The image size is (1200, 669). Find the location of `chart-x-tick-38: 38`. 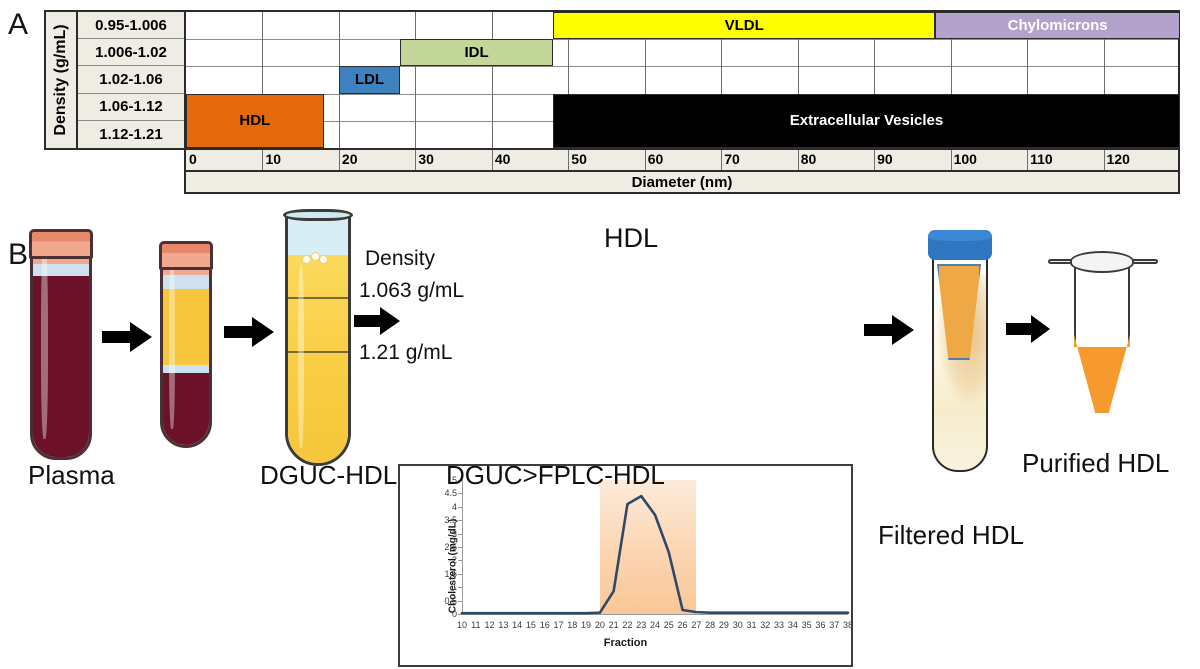

chart-x-tick-38: 38 is located at coordinates (848, 625).